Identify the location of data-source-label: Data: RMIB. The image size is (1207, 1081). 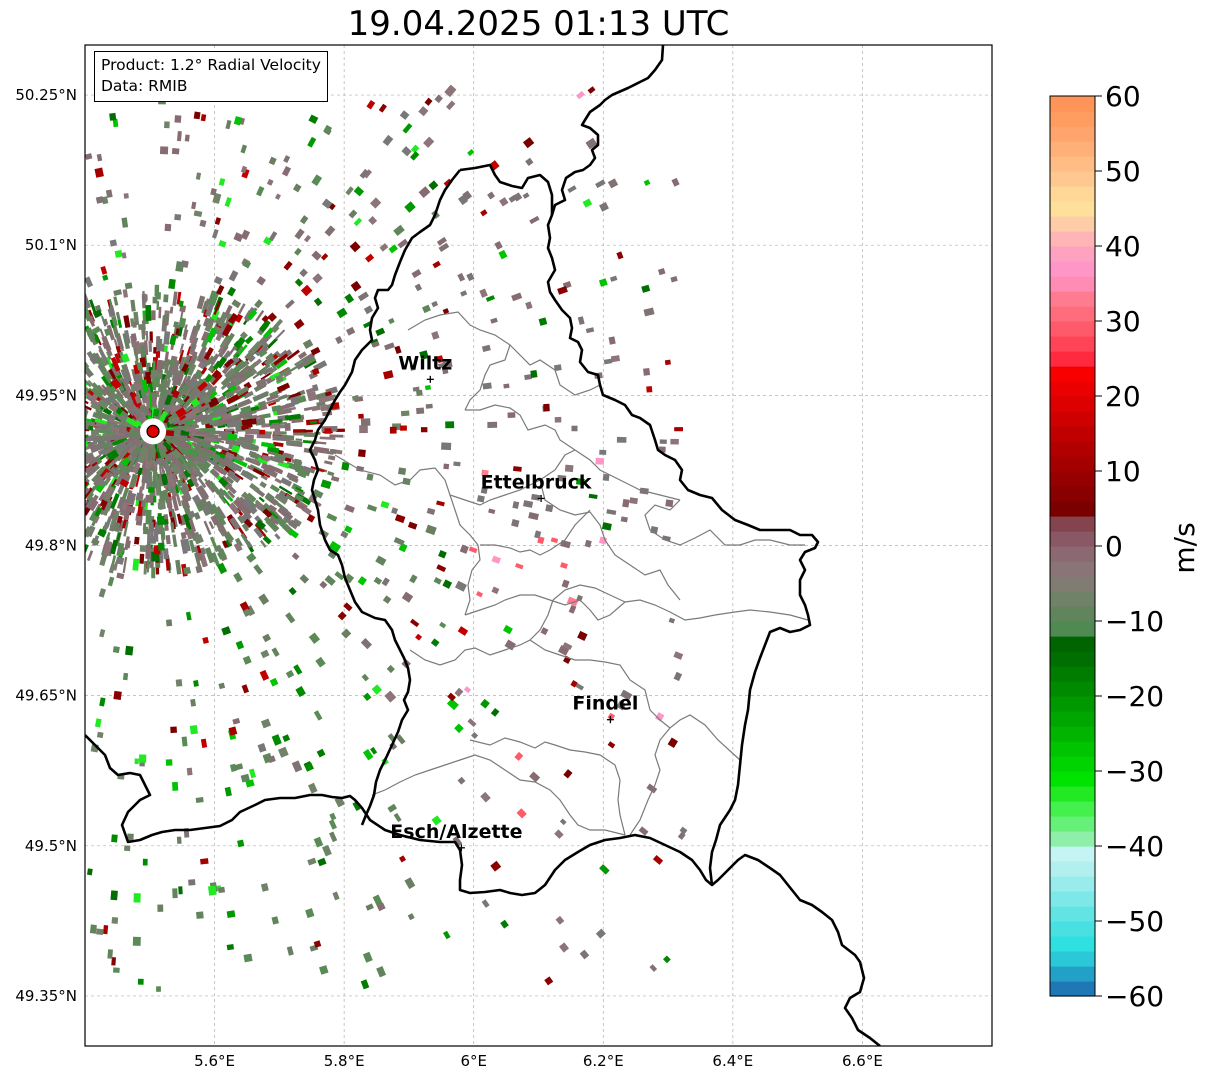
(144, 86).